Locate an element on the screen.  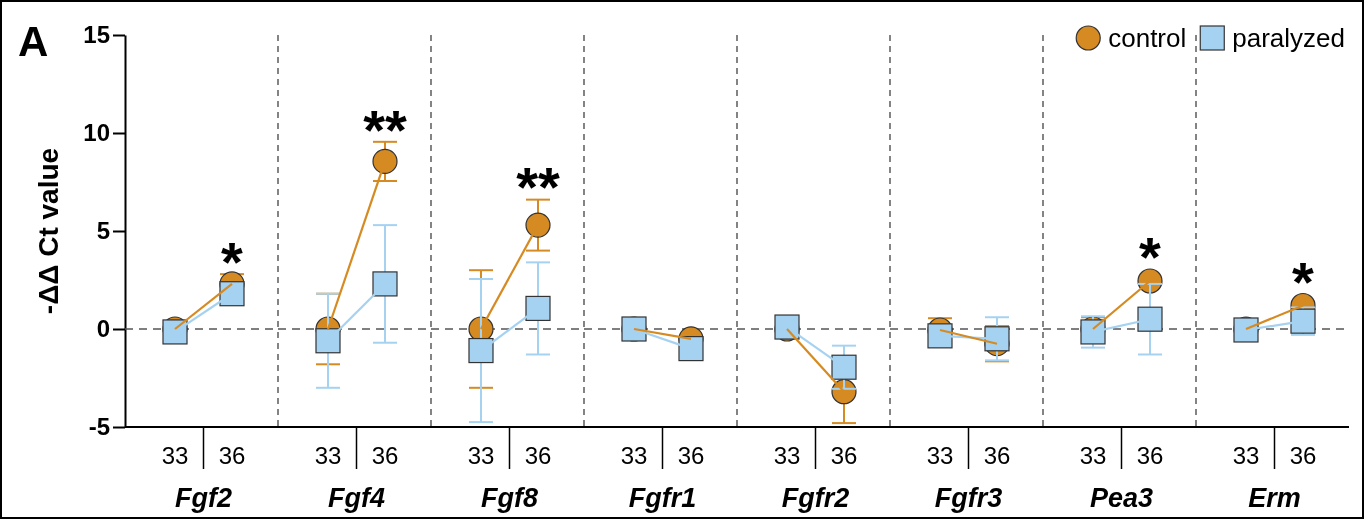
x-axis-title: Erm is located at coordinates (1274, 498).